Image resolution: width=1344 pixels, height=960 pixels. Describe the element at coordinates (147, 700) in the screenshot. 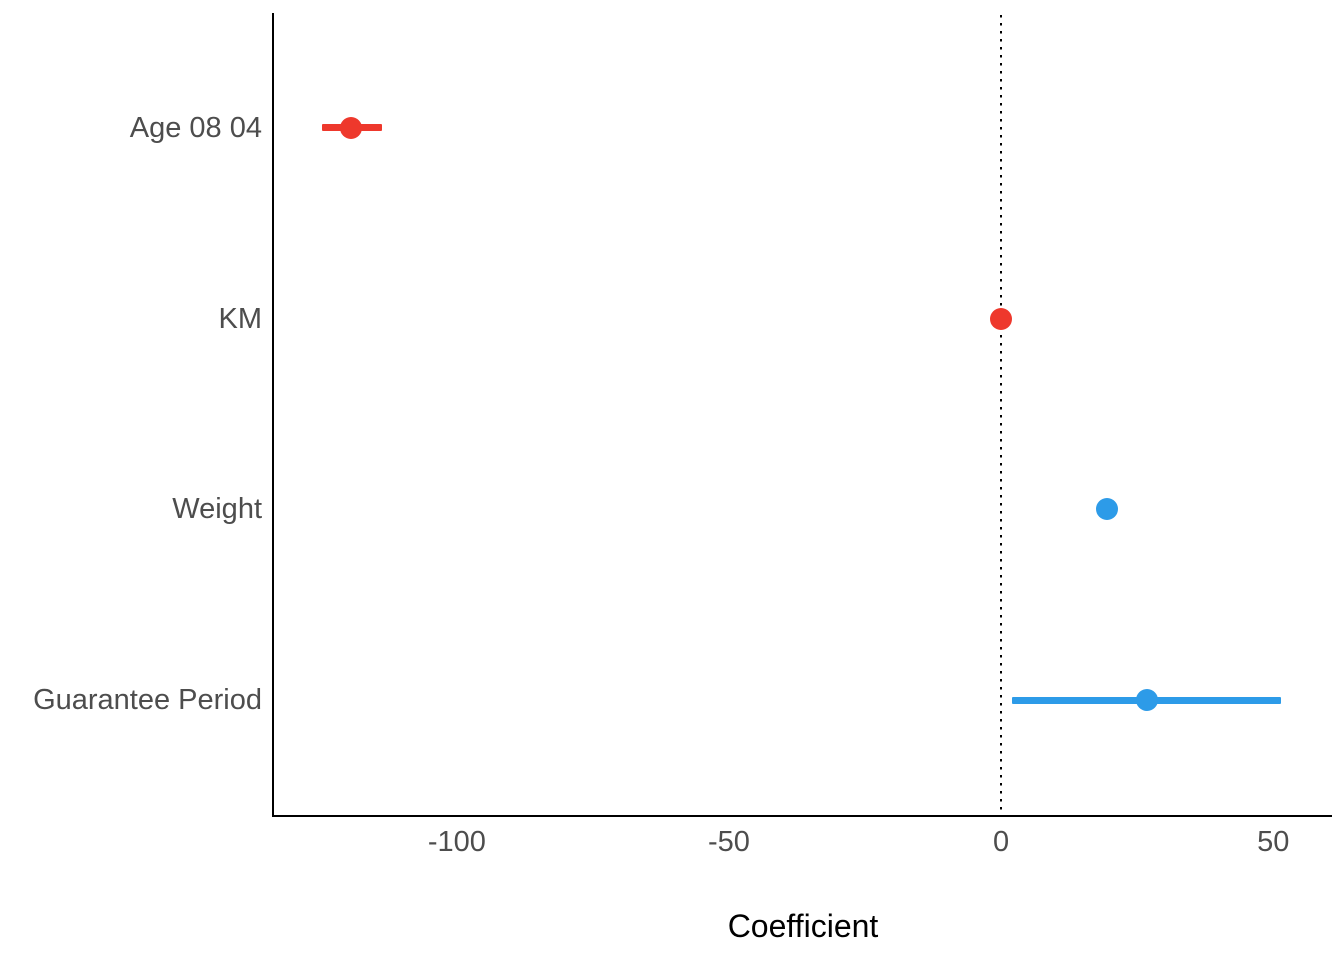

I see `y-axis-label: Guarantee Period` at that location.